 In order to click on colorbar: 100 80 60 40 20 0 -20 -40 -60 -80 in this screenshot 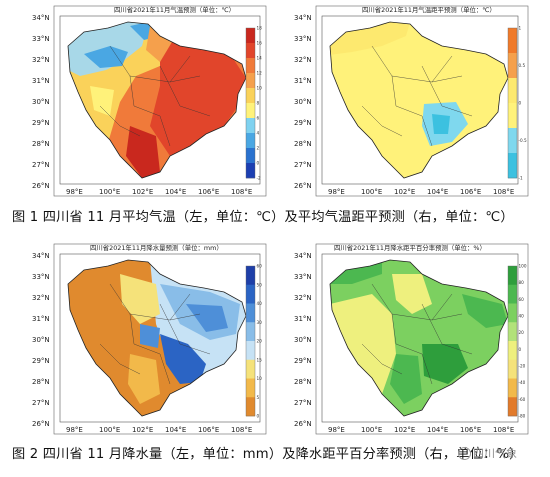, I will do `click(517, 341)`.